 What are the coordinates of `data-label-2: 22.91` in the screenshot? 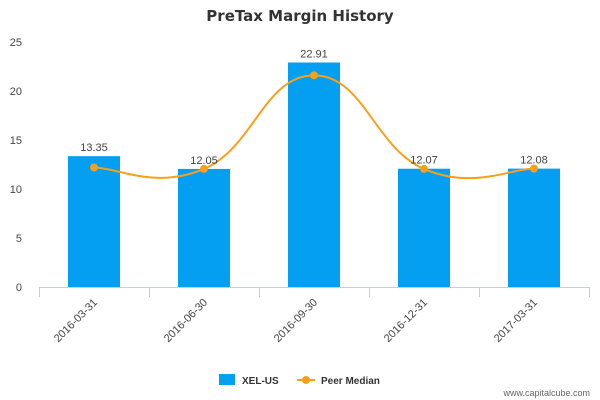 It's located at (314, 54).